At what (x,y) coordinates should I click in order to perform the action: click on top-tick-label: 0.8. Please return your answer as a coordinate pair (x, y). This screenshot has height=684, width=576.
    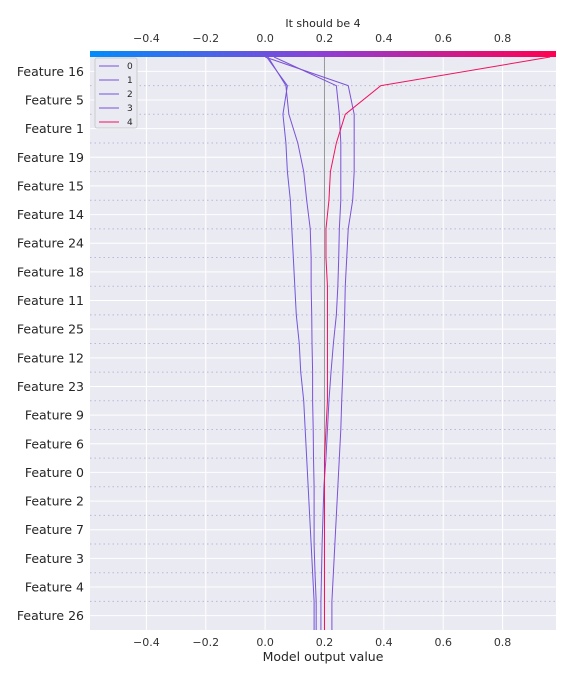
    Looking at the image, I should click on (503, 38).